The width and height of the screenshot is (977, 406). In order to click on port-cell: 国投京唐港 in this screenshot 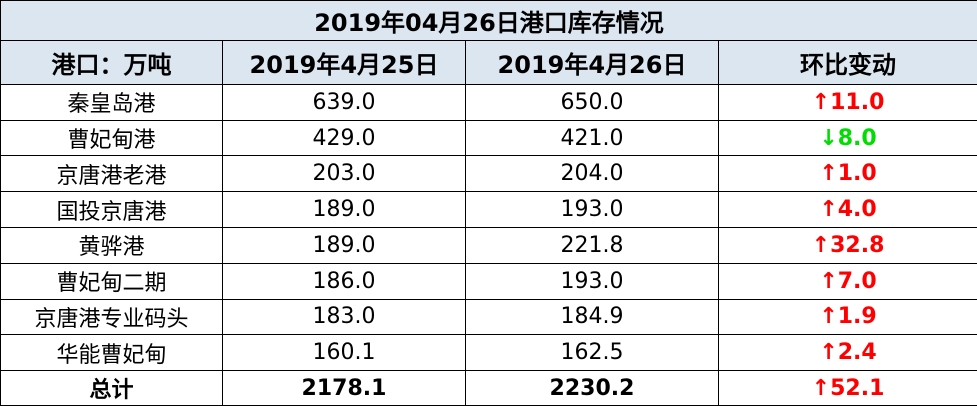, I will do `click(111, 209)`.